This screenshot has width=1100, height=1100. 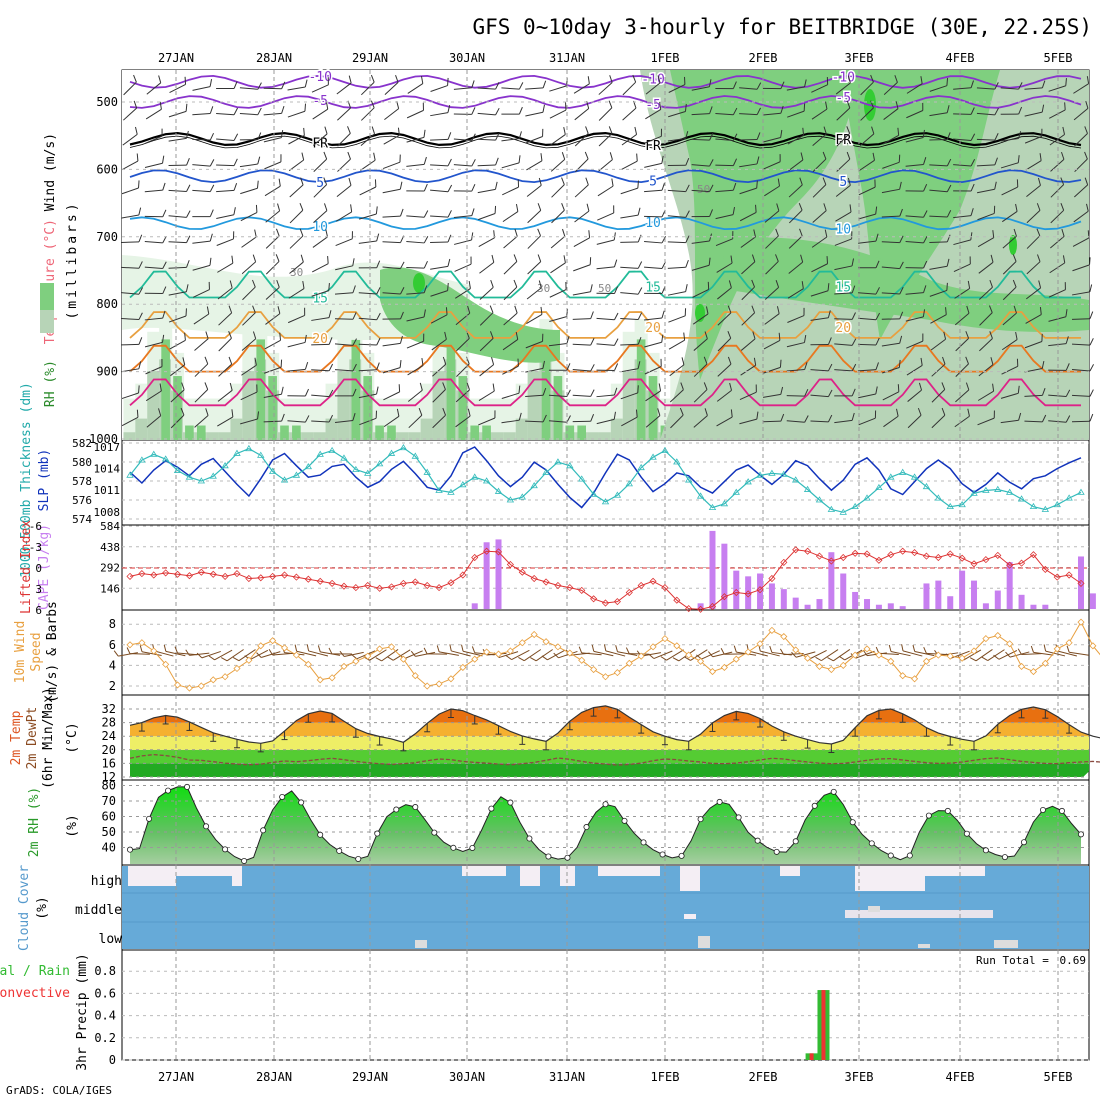 I want to click on top-date-label: 31JAN, so click(x=567, y=58).